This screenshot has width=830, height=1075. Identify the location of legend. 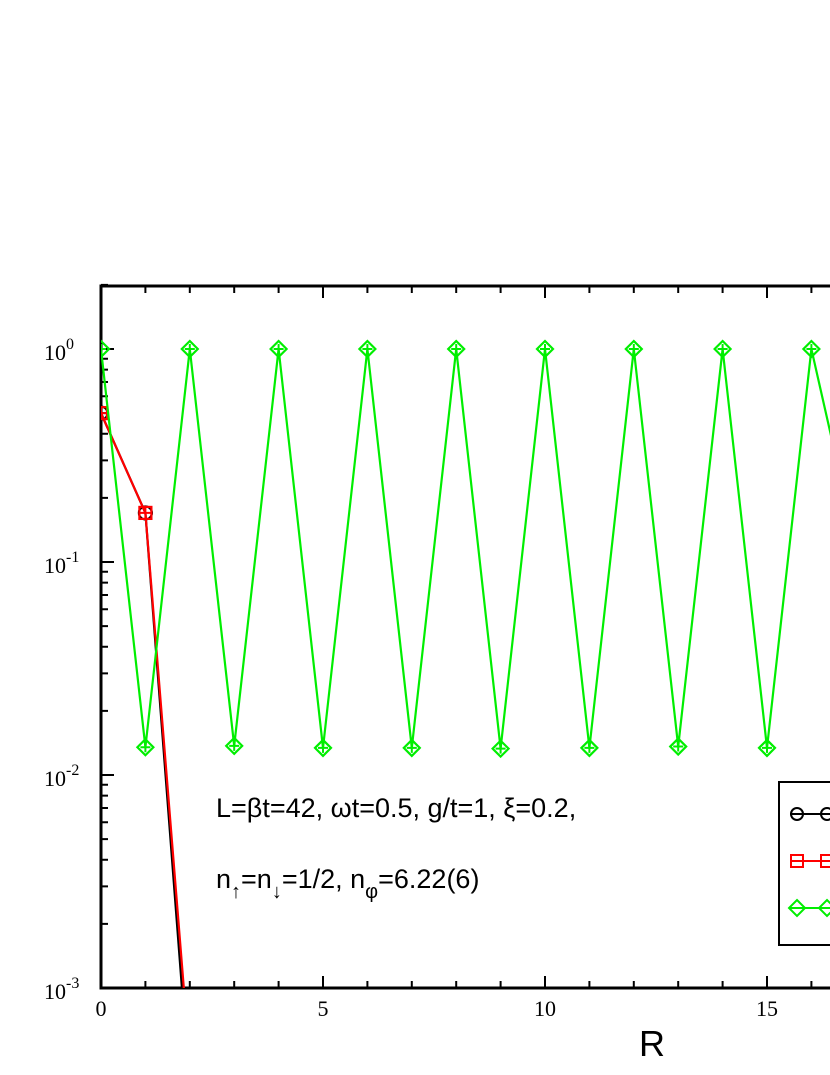
(804, 863).